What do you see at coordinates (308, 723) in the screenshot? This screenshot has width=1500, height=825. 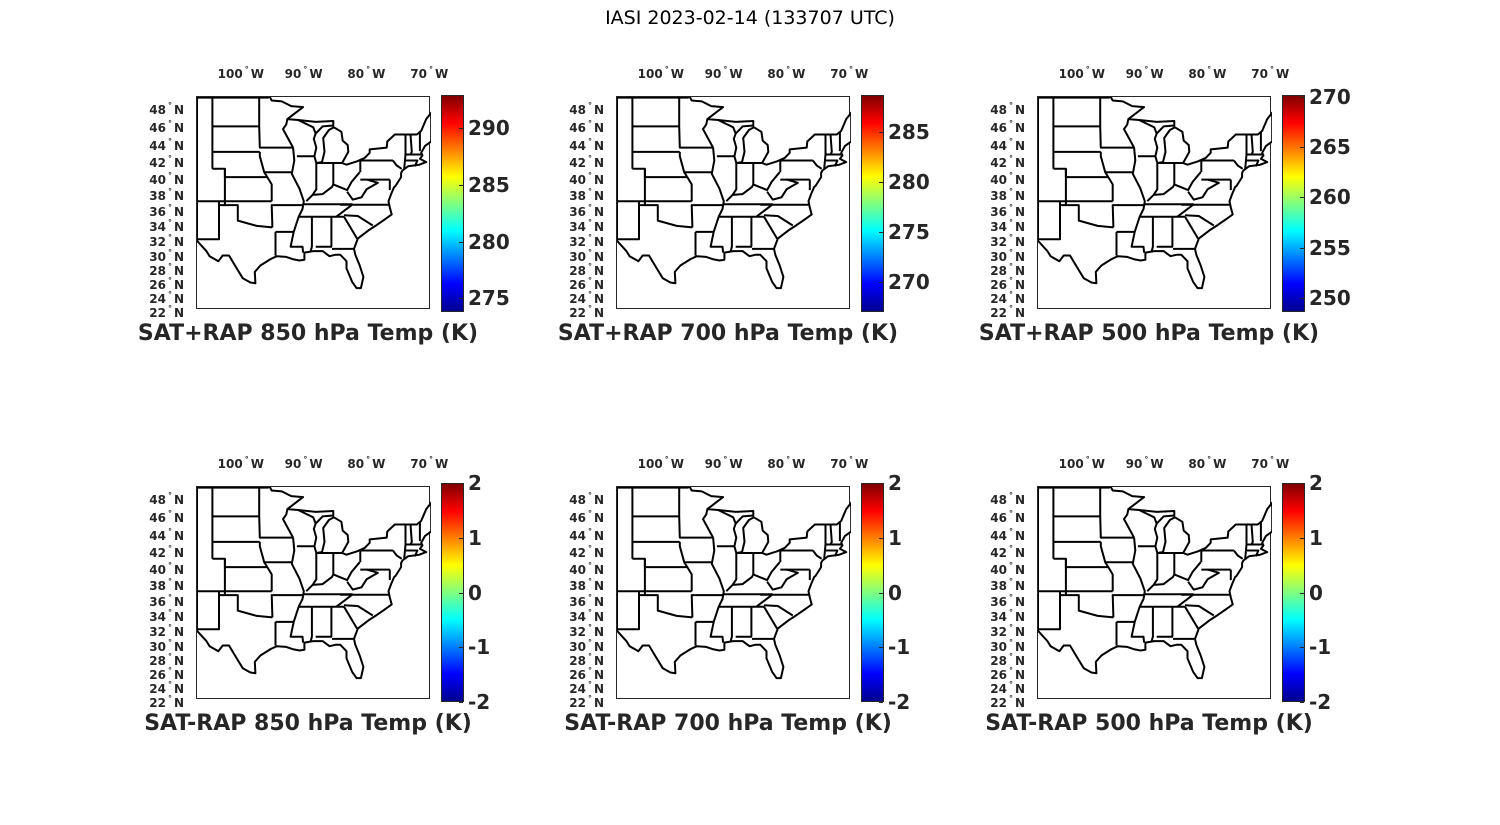 I see `panel-title: SAT-RAP 850 hPa Temp (K)` at bounding box center [308, 723].